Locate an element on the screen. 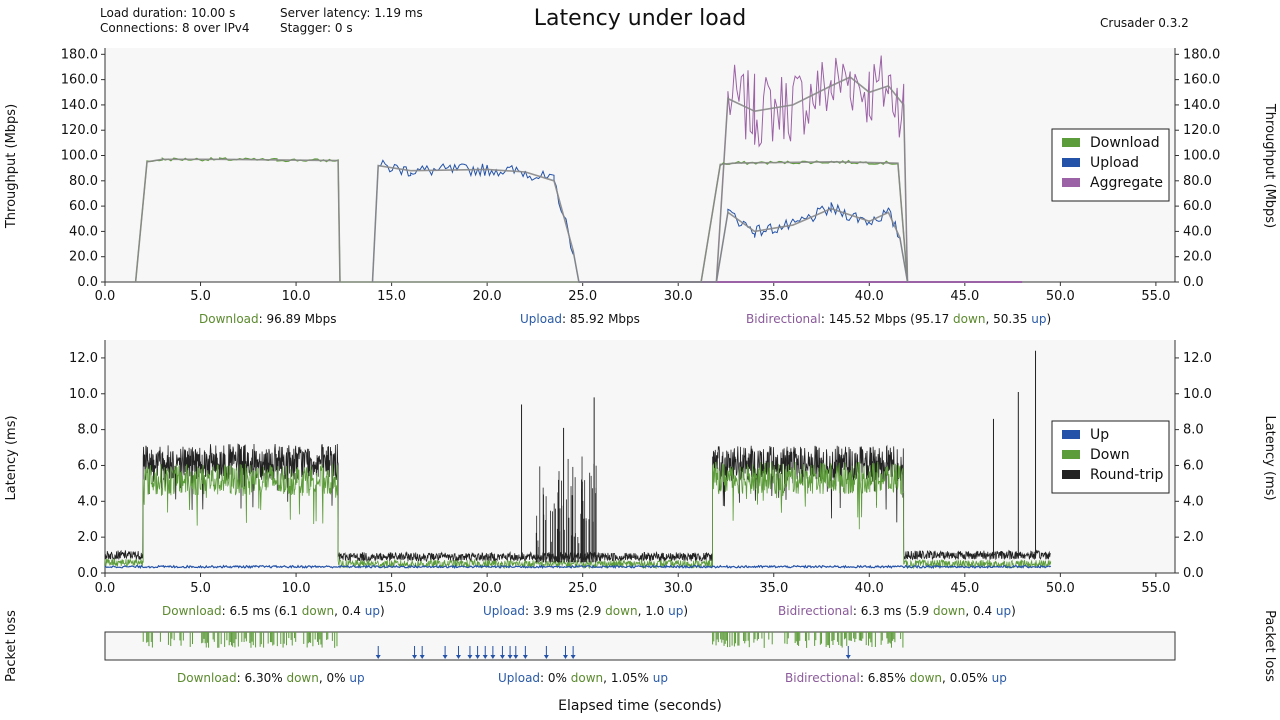  throughput-x-tick-label: 5.0 is located at coordinates (200, 296).